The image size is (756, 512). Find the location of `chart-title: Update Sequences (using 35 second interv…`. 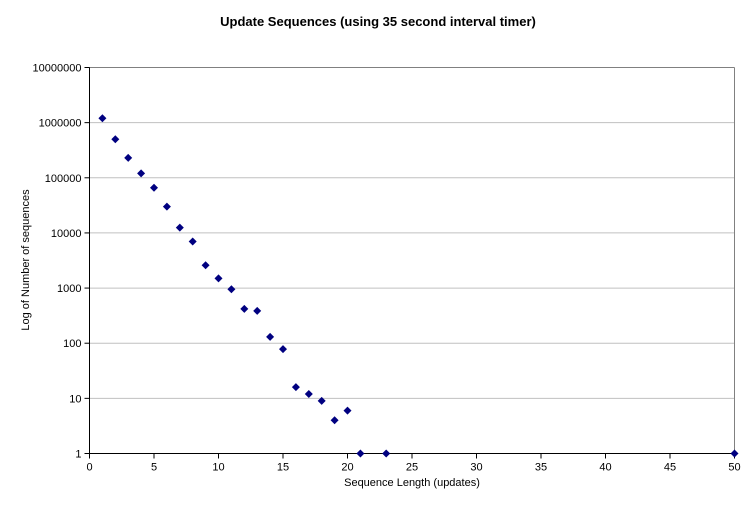

chart-title: Update Sequences (using 35 second interv… is located at coordinates (378, 21).